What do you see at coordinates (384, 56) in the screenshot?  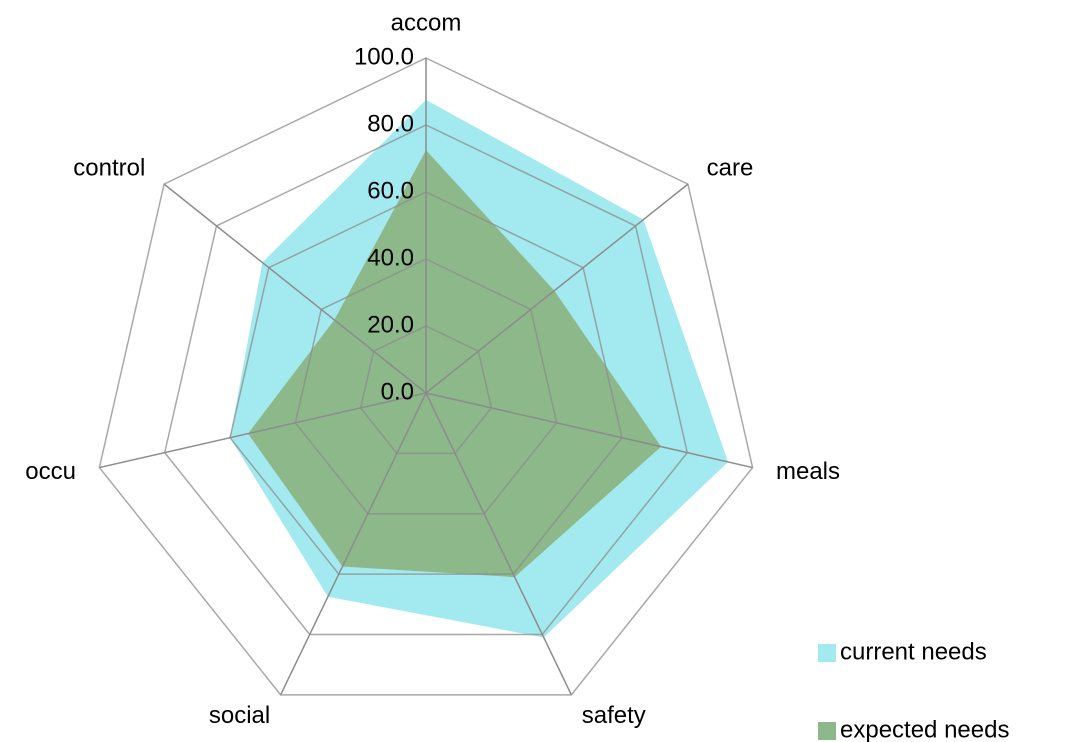 I see `r-tick-label: 100.0` at bounding box center [384, 56].